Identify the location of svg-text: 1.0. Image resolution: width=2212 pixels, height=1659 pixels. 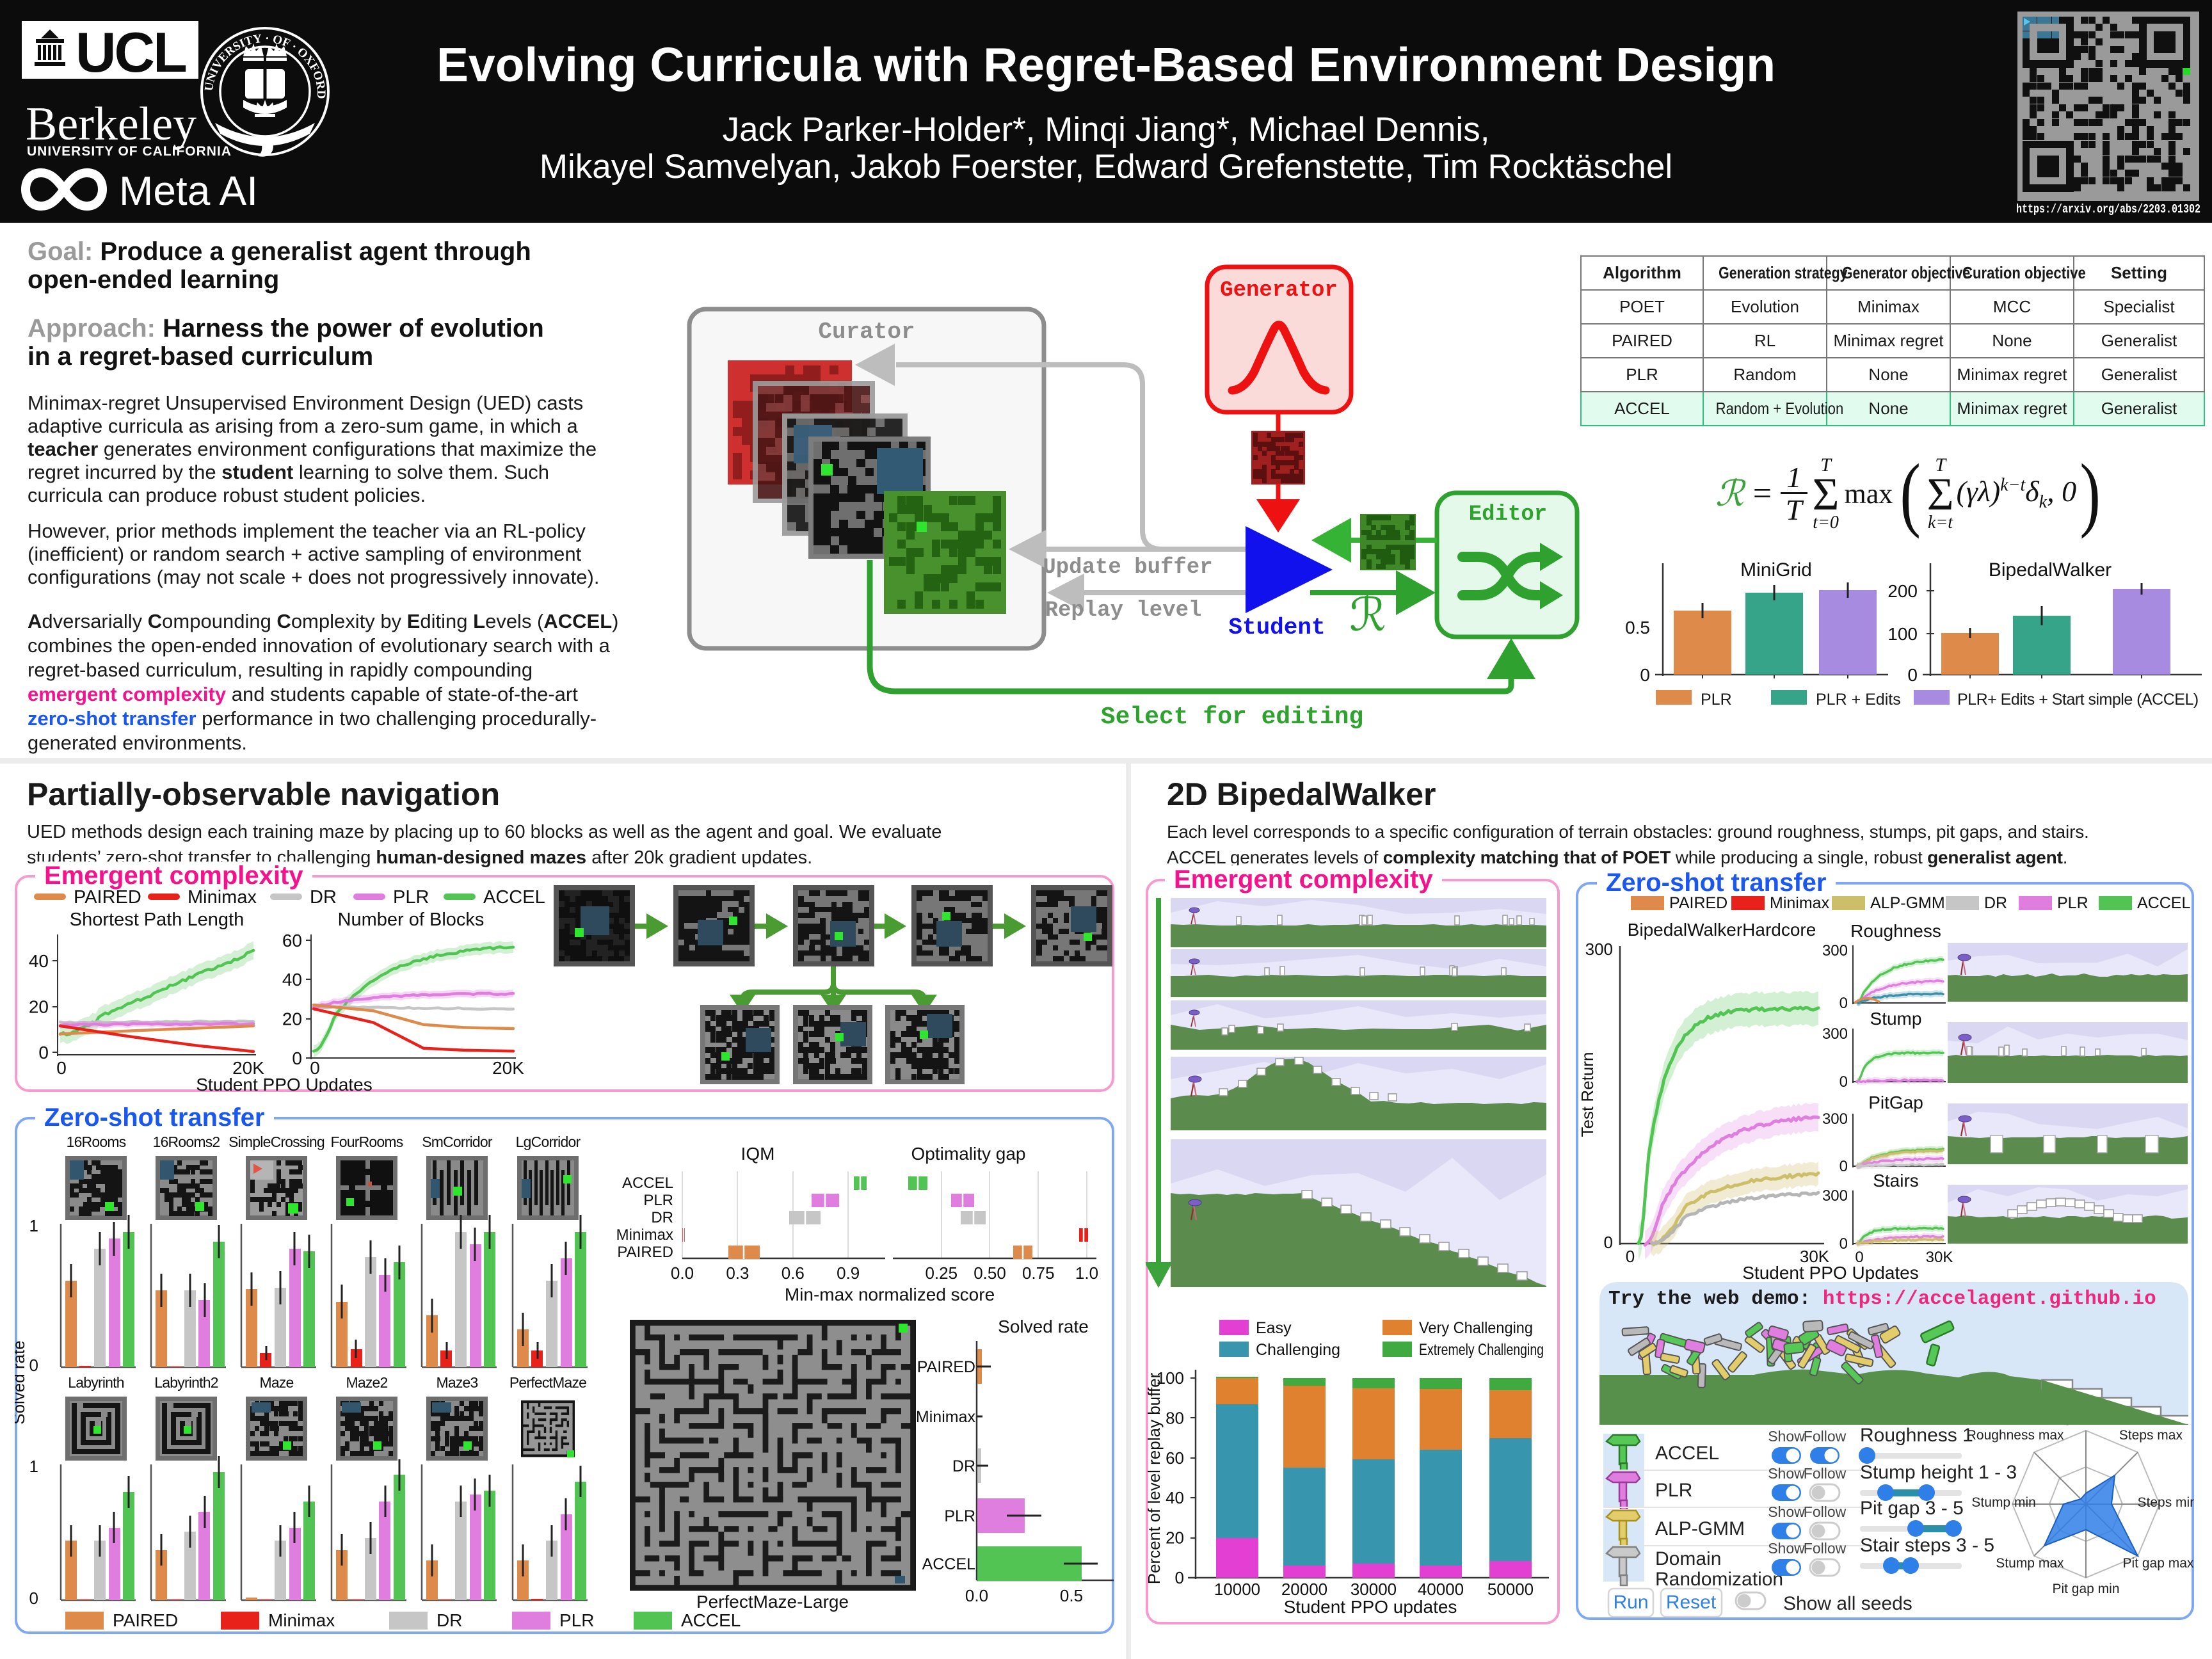
(1086, 1273).